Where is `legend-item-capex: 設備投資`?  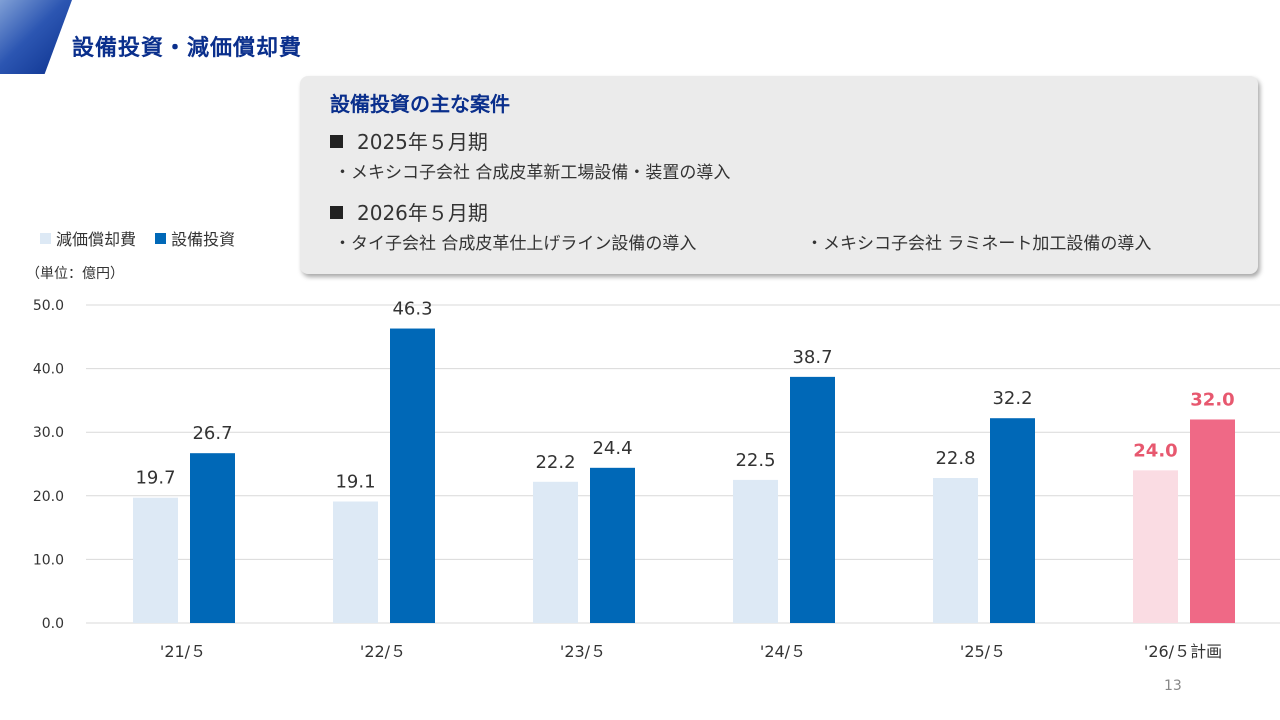 legend-item-capex: 設備投資 is located at coordinates (195, 238).